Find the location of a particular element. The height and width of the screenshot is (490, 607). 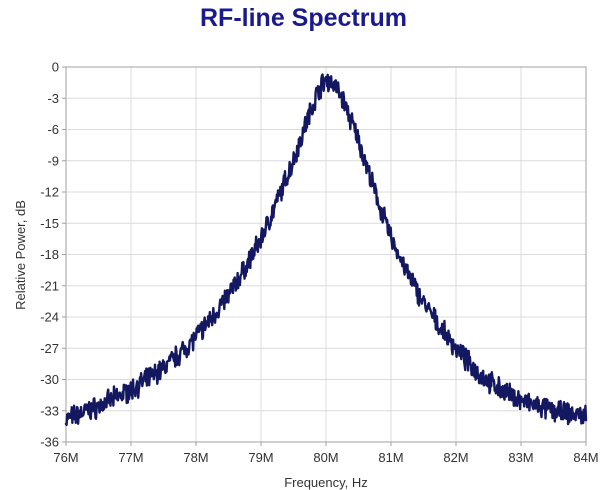

y-tick-label: -21 is located at coordinates (49, 285).